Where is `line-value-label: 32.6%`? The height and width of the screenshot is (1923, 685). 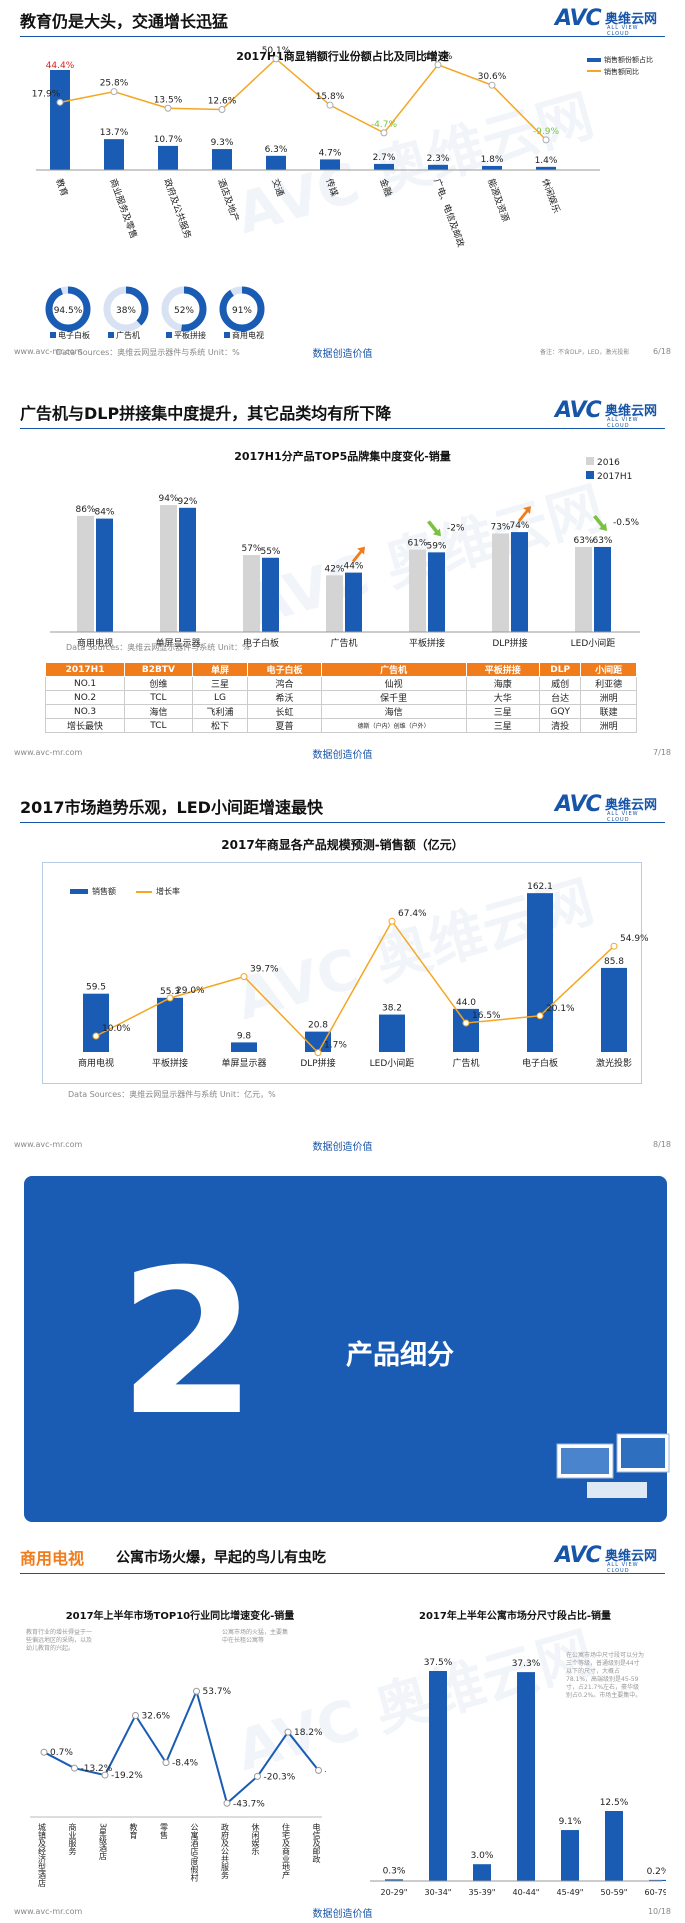
line-value-label: 32.6% is located at coordinates (156, 1717).